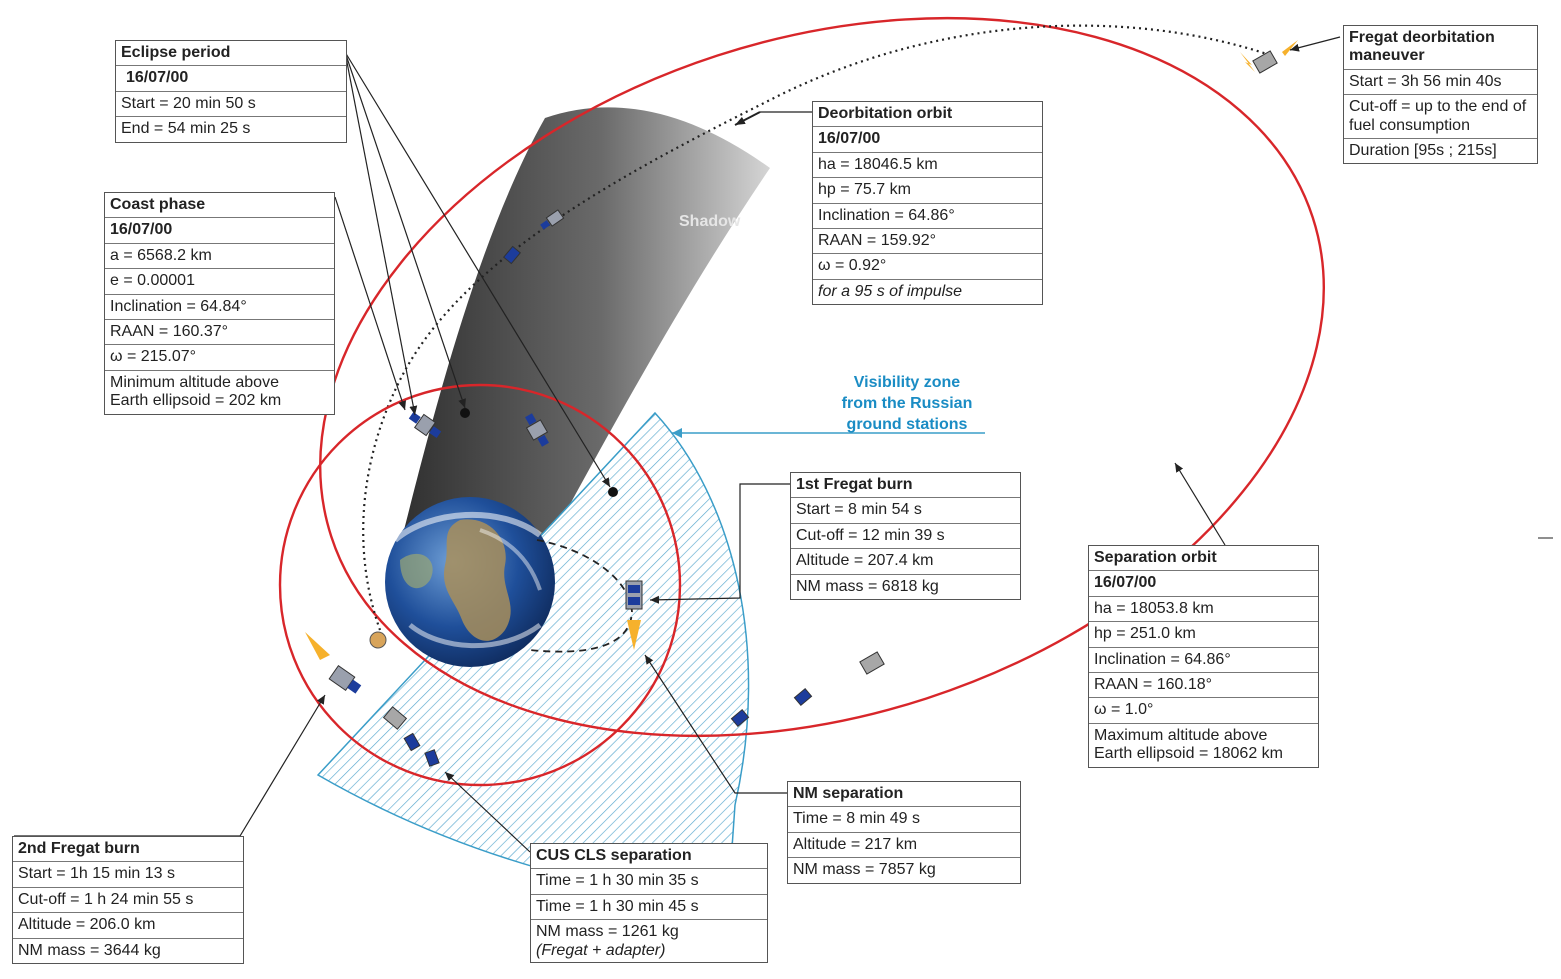 This screenshot has width=1561, height=979. Describe the element at coordinates (905, 485) in the screenshot. I see `box-title: 1st Fregat burn` at that location.